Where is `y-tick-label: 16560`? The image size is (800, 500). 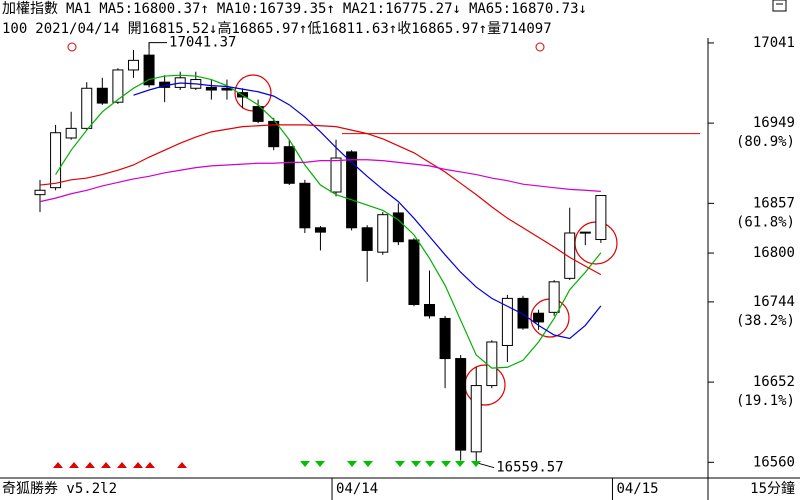 y-tick-label: 16560 is located at coordinates (774, 462).